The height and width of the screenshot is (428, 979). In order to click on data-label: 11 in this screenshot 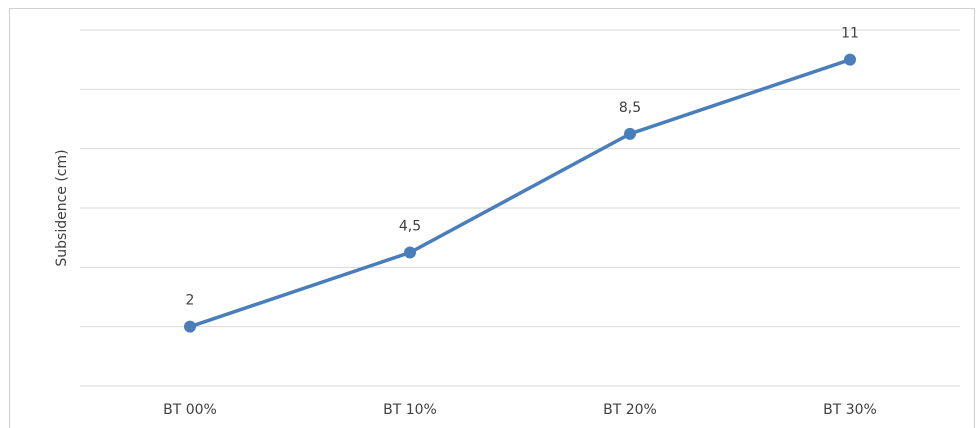, I will do `click(850, 34)`.